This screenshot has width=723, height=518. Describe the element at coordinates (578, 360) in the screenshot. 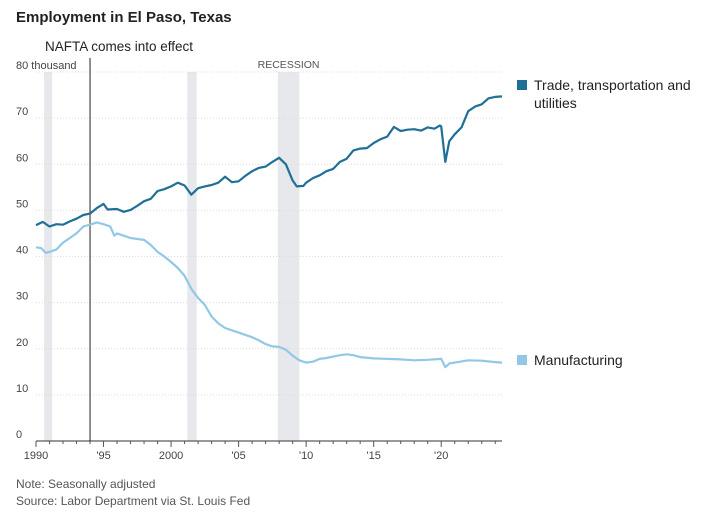

I see `legend-label: Manufacturing` at that location.